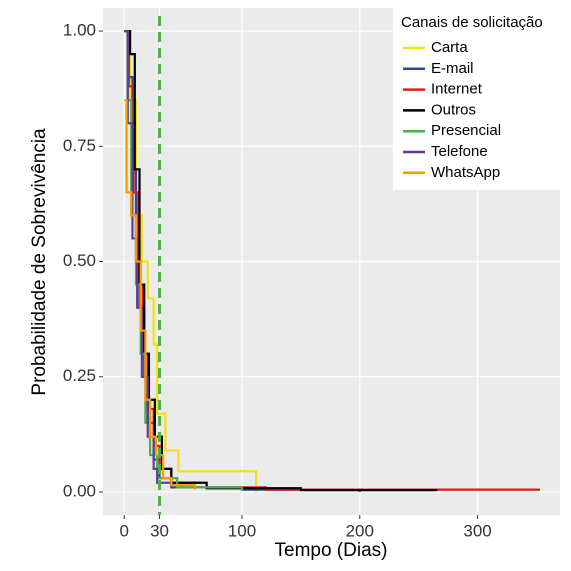 The height and width of the screenshot is (571, 571). What do you see at coordinates (159, 530) in the screenshot?
I see `x-tick-label: 30` at bounding box center [159, 530].